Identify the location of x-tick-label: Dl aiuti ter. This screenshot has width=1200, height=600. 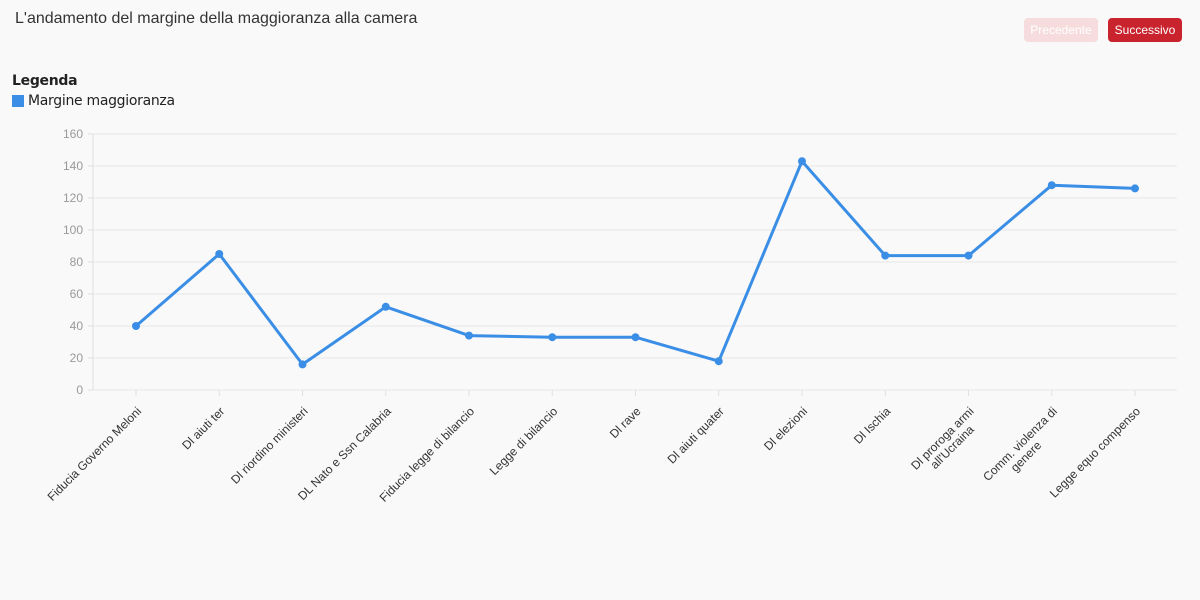
(203, 428).